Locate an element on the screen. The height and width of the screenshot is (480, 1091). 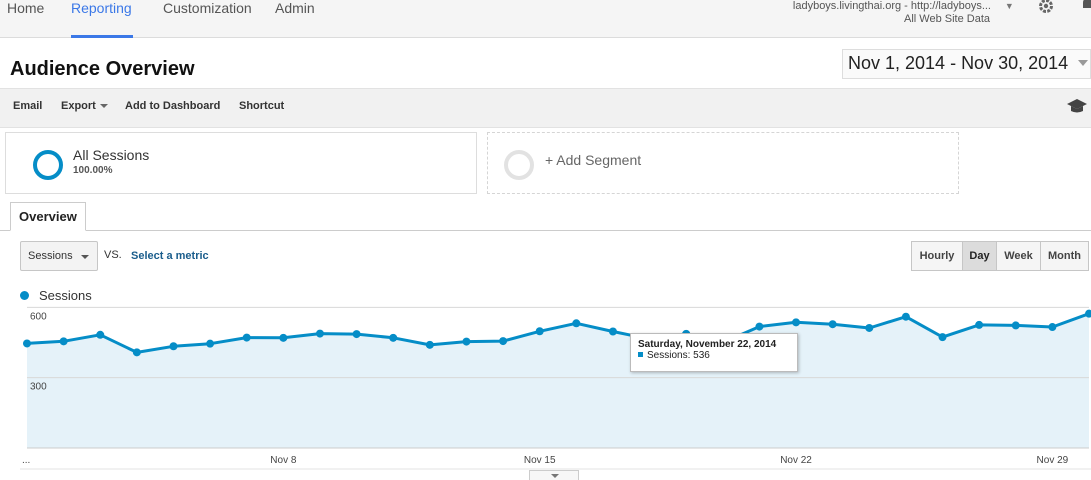
granularity-month-button: Month is located at coordinates (1064, 256).